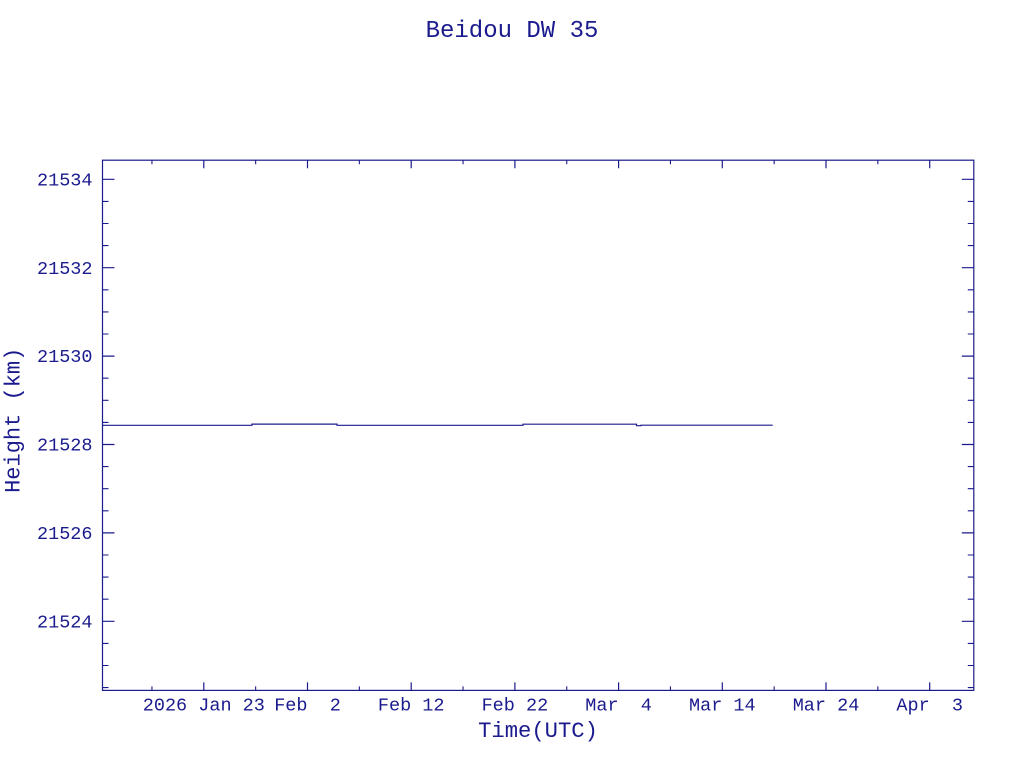  I want to click on svg-text: Mar 24, so click(826, 705).